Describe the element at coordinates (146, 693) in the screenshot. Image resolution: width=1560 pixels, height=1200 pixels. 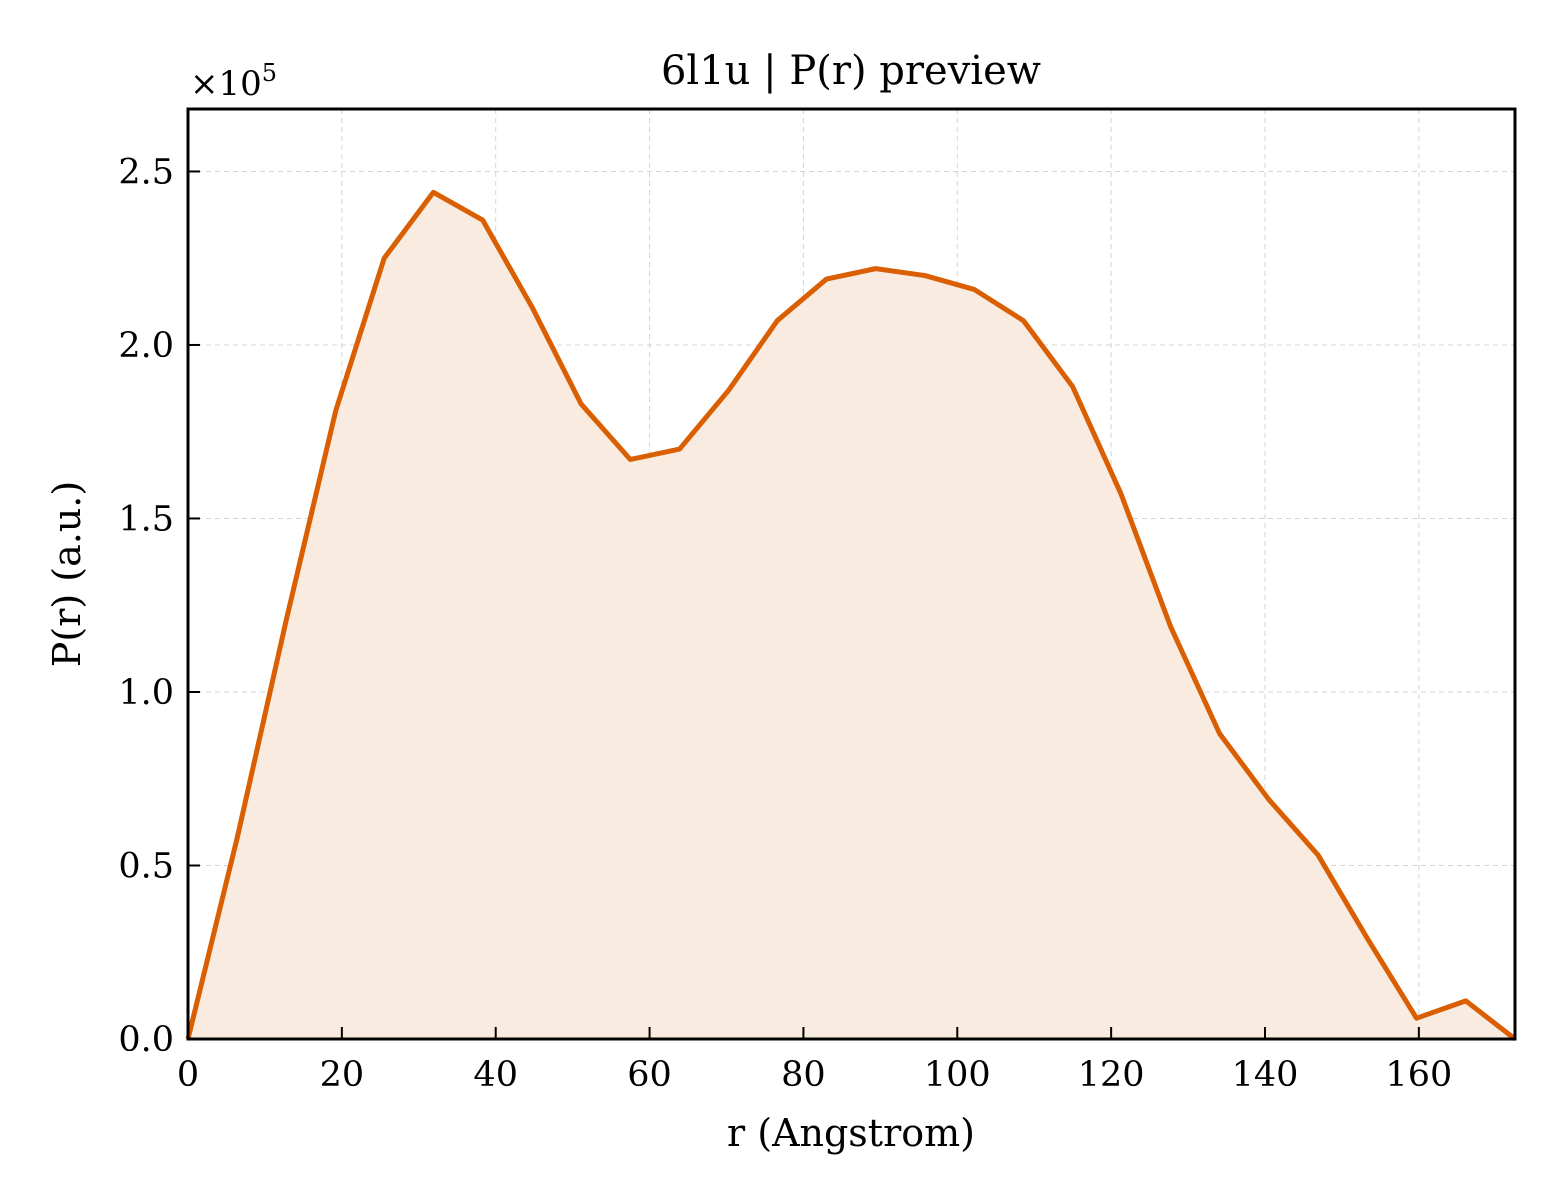
I see `y-tick-label: 1.0` at that location.